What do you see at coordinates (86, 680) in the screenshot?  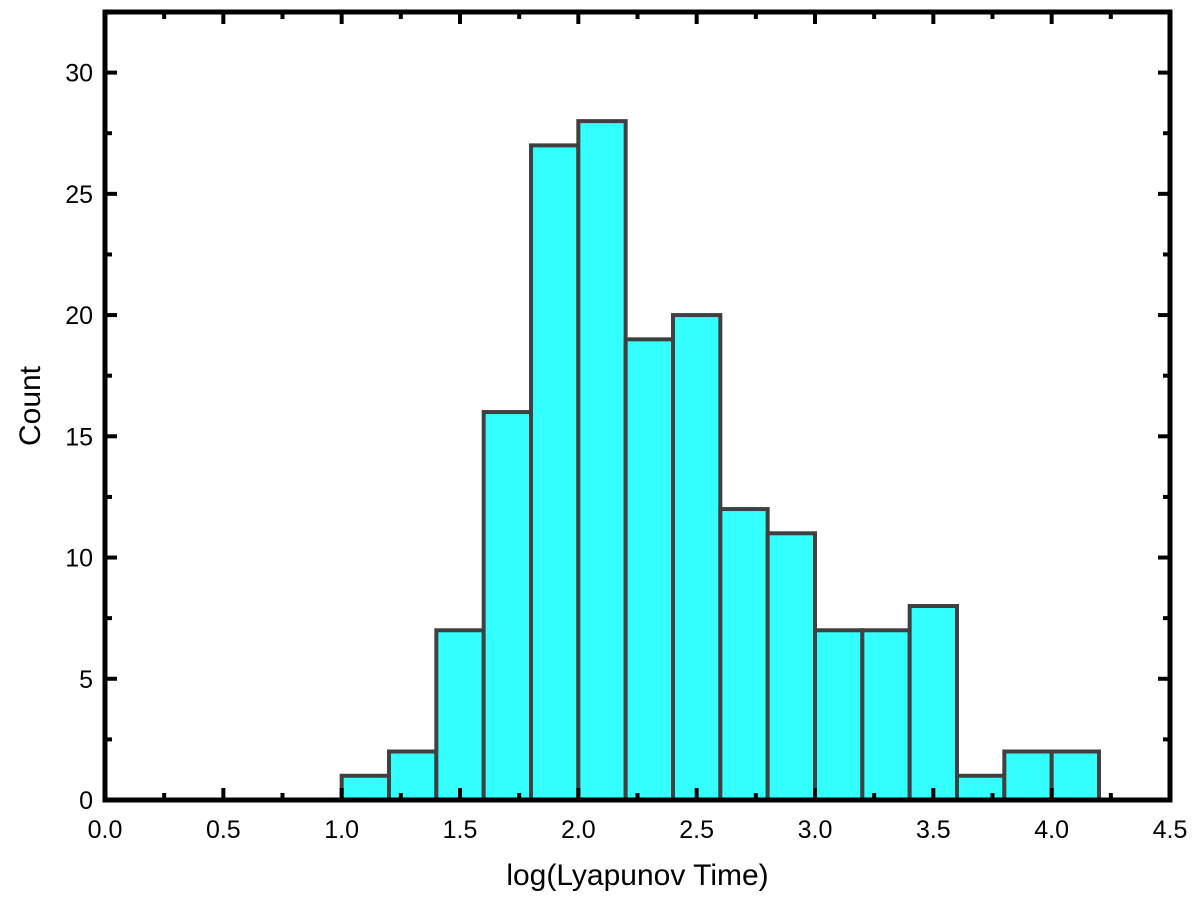 I see `y-tick-label: 5` at bounding box center [86, 680].